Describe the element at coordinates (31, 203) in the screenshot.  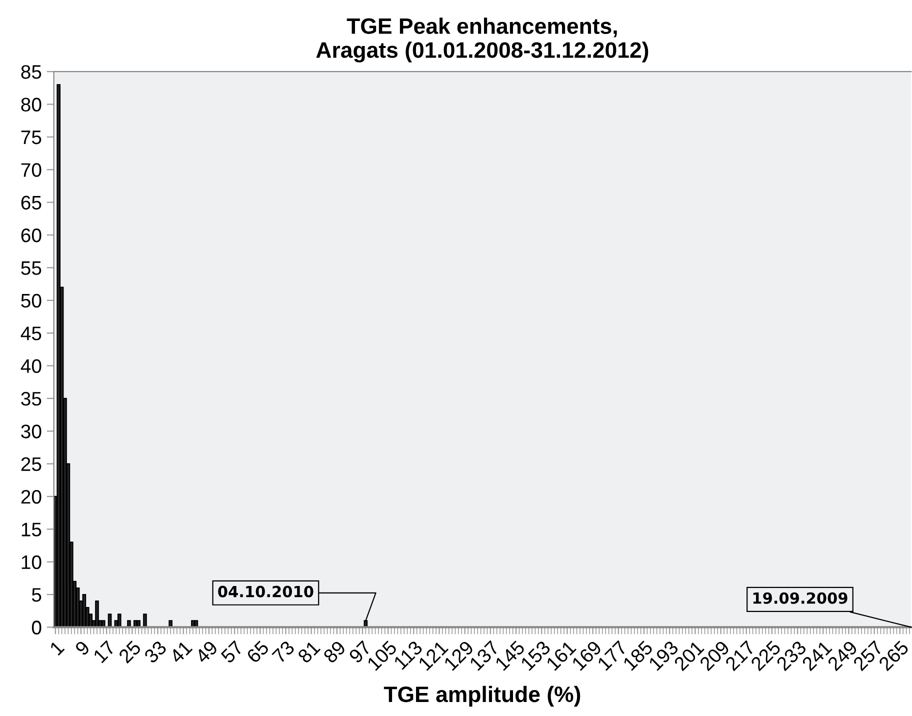
I see `y-tick-label: 65` at that location.